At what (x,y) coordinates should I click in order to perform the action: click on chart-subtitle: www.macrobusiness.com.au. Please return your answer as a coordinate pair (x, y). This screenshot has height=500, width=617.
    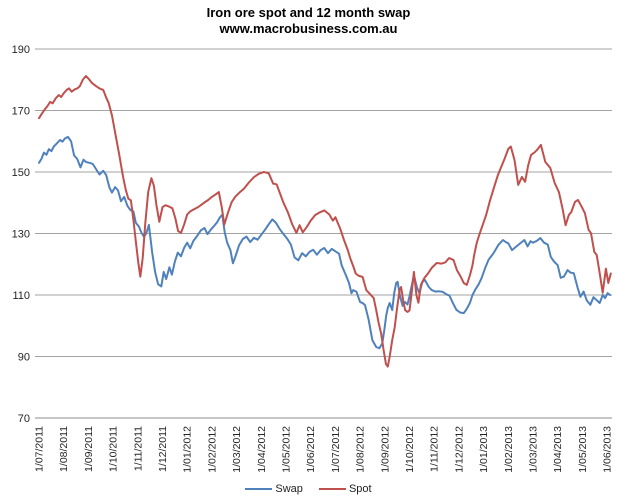
    Looking at the image, I should click on (308, 28).